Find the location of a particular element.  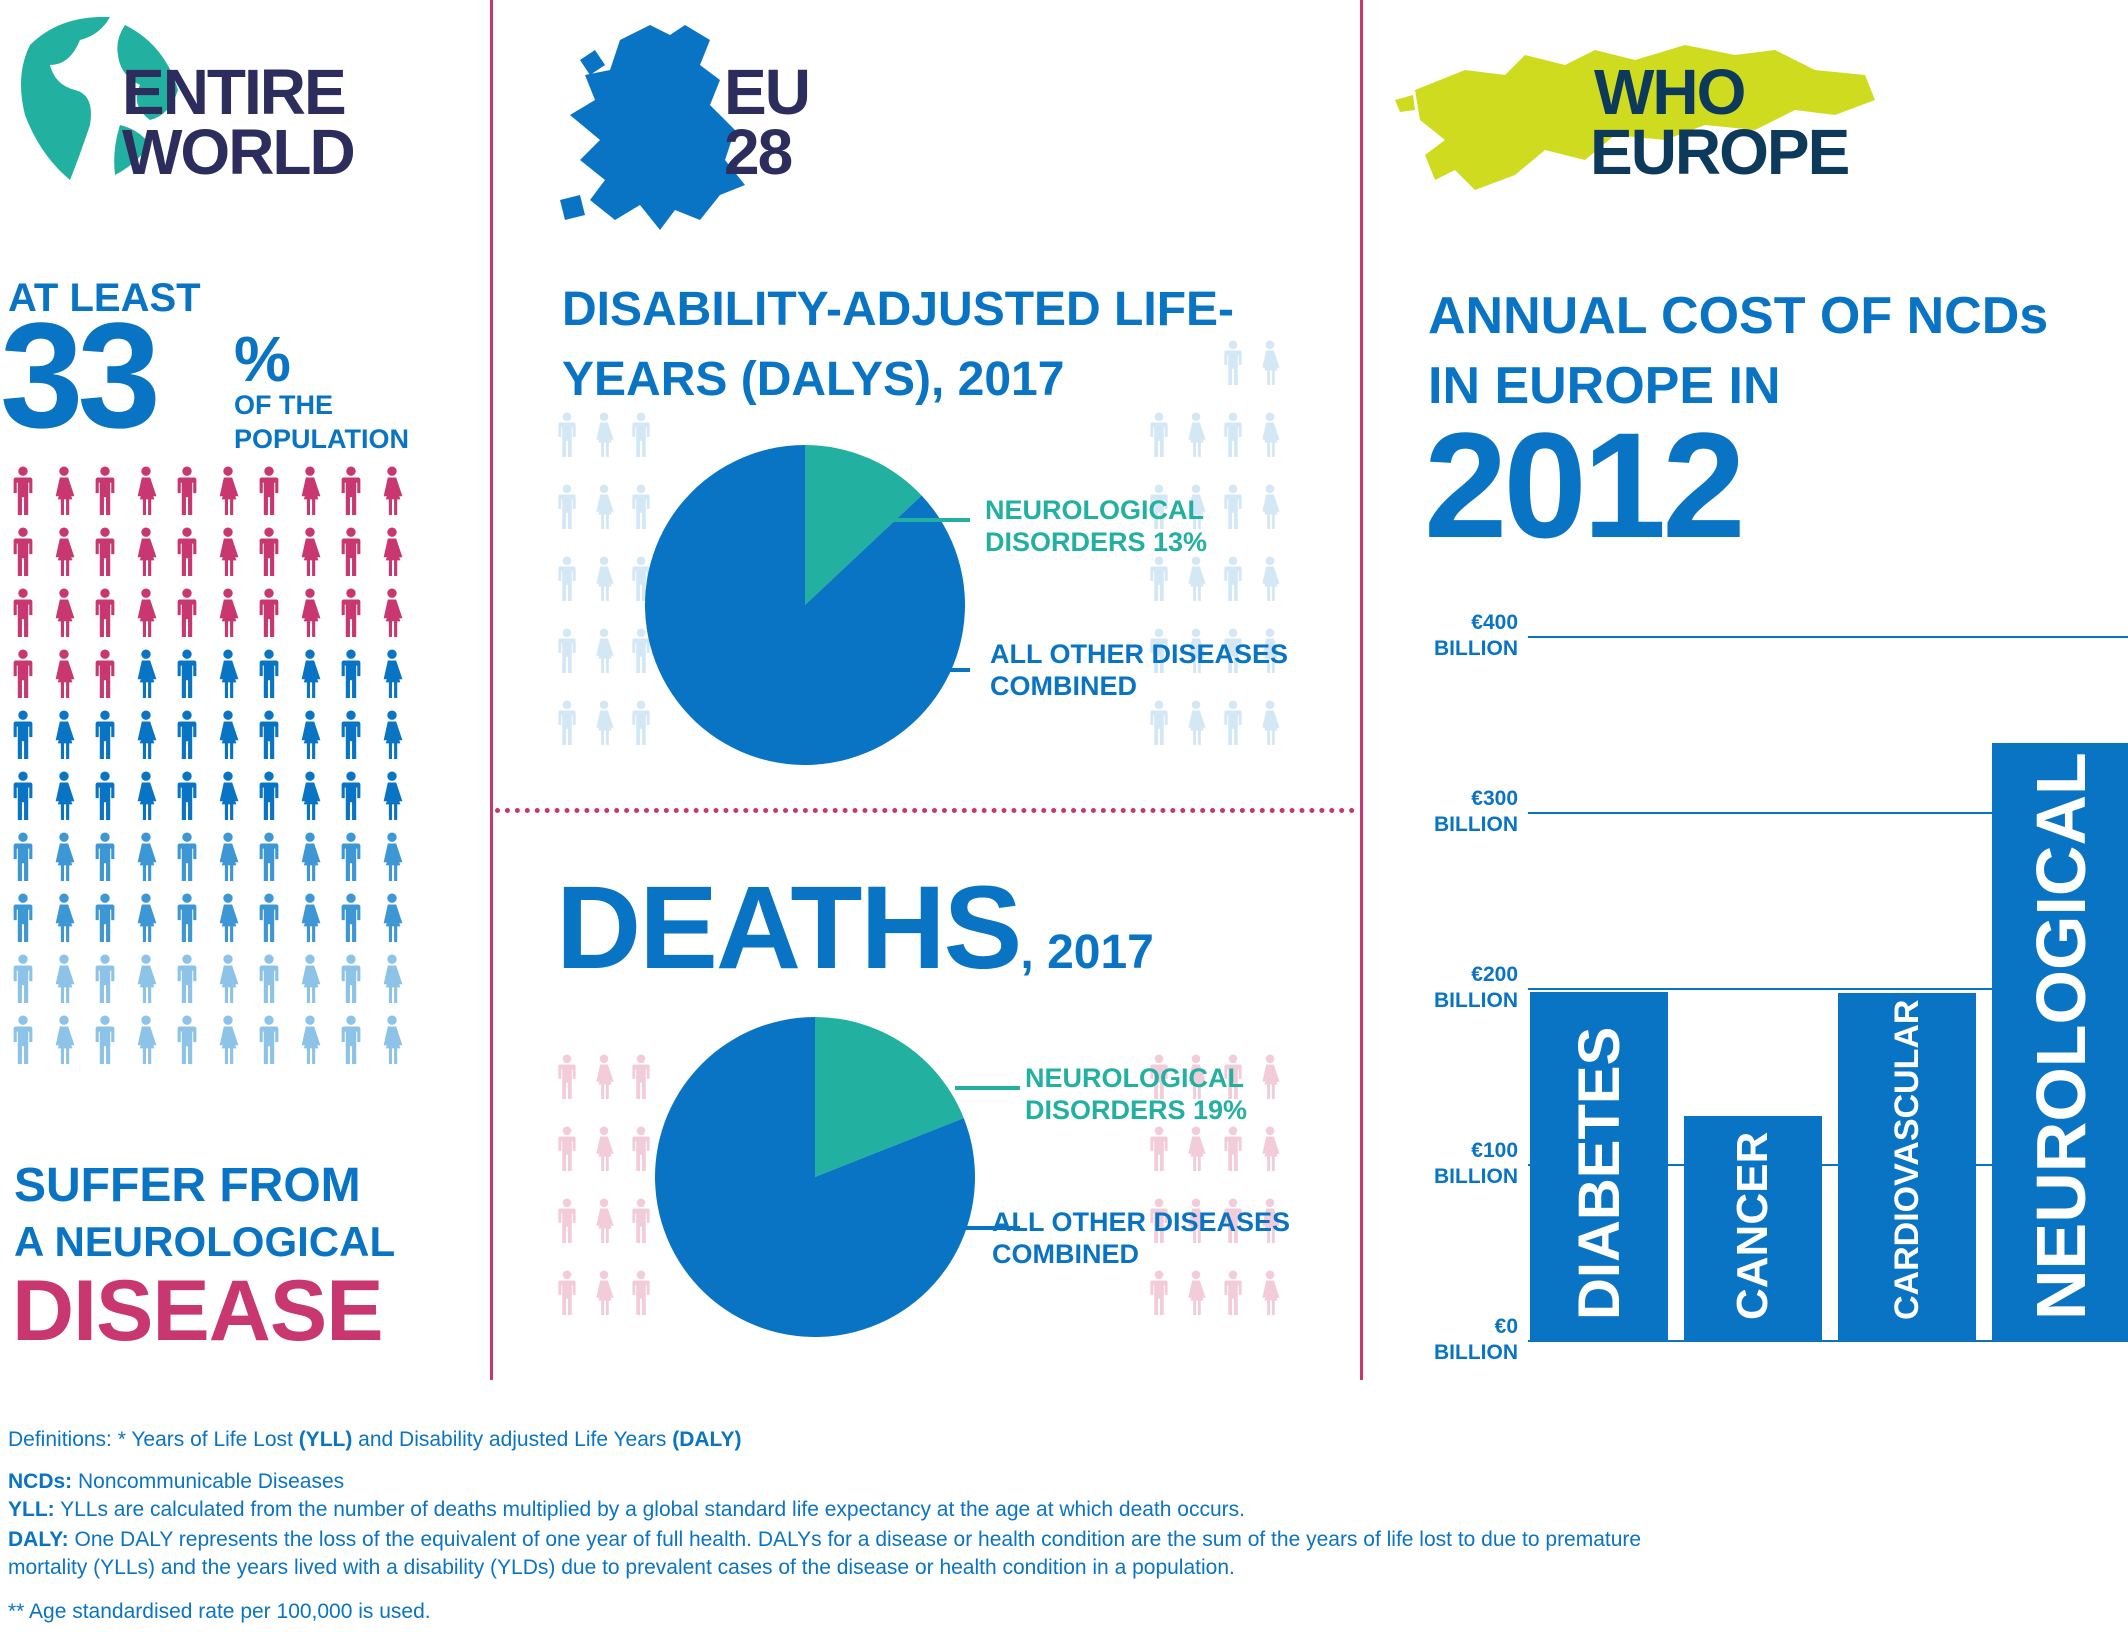

percent-sign: % is located at coordinates (262, 359).